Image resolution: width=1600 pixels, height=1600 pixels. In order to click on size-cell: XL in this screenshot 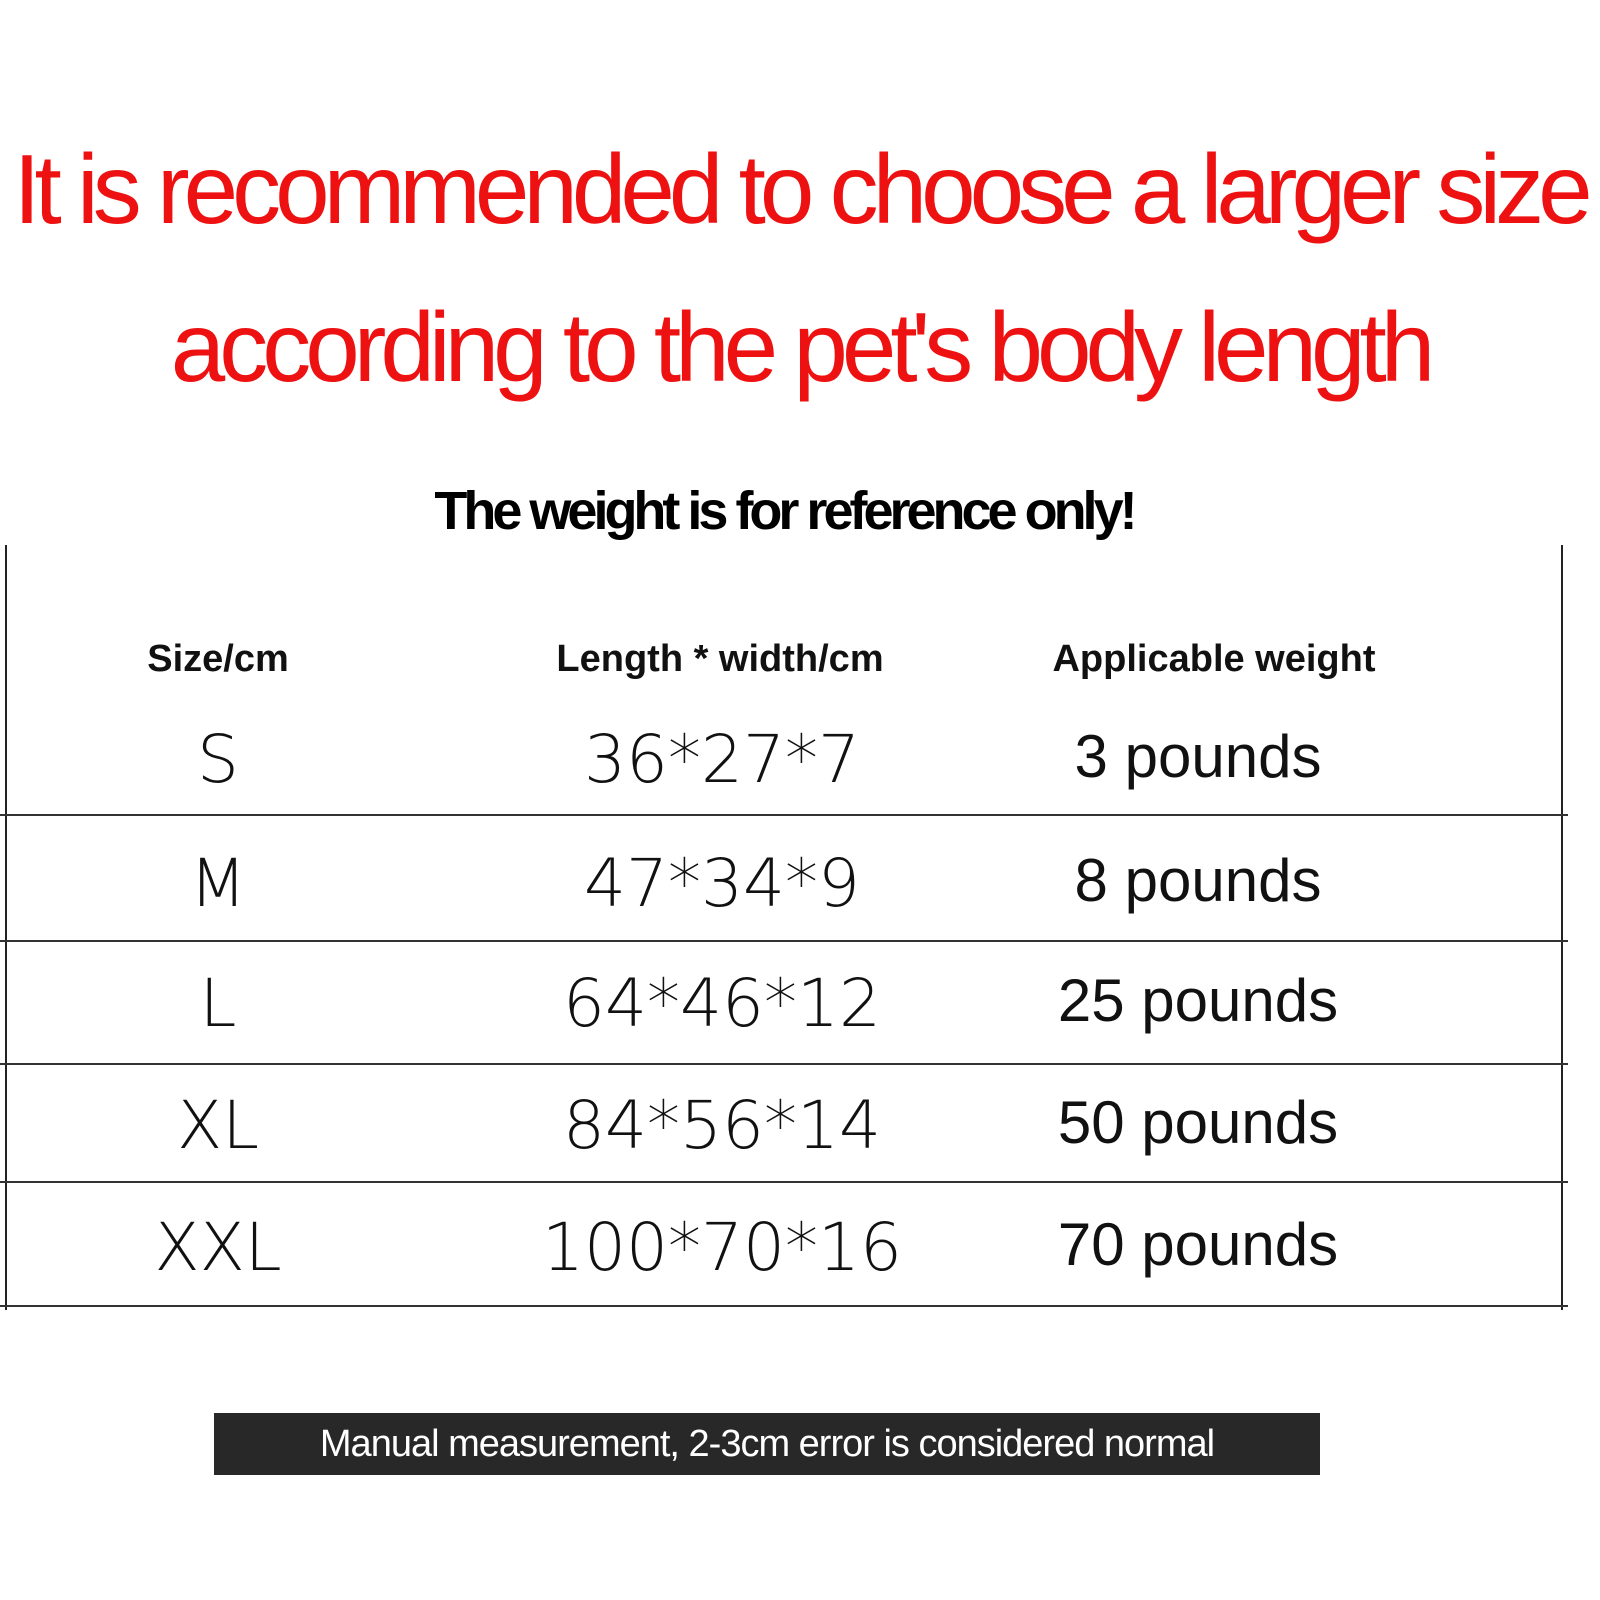, I will do `click(218, 1125)`.